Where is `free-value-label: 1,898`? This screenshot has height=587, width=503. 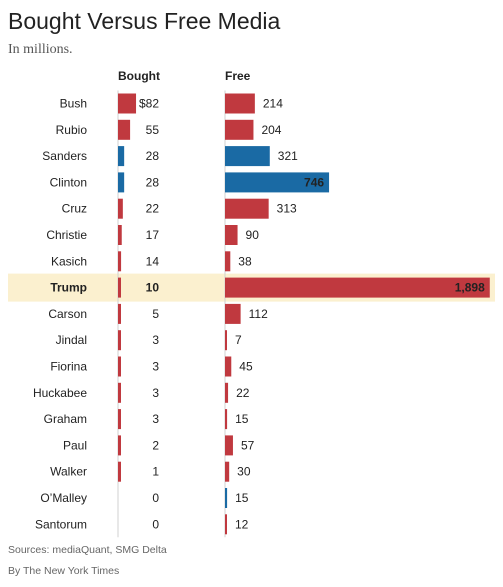
free-value-label: 1,898 is located at coordinates (470, 288).